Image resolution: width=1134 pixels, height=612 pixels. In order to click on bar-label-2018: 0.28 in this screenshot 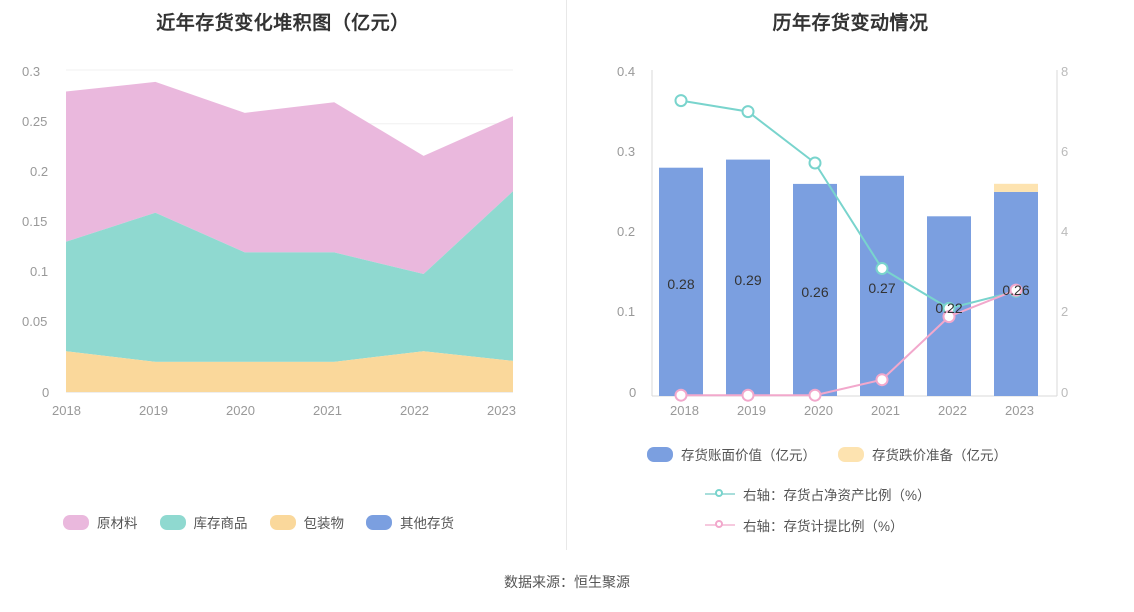, I will do `click(681, 284)`.